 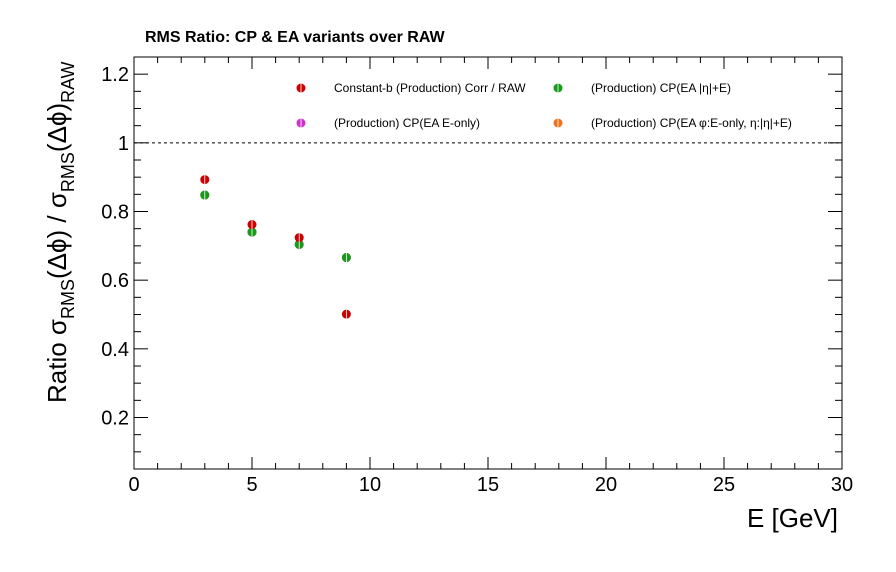 I want to click on legend-label: Constant-b (Production) Corr / RAW, so click(x=430, y=88).